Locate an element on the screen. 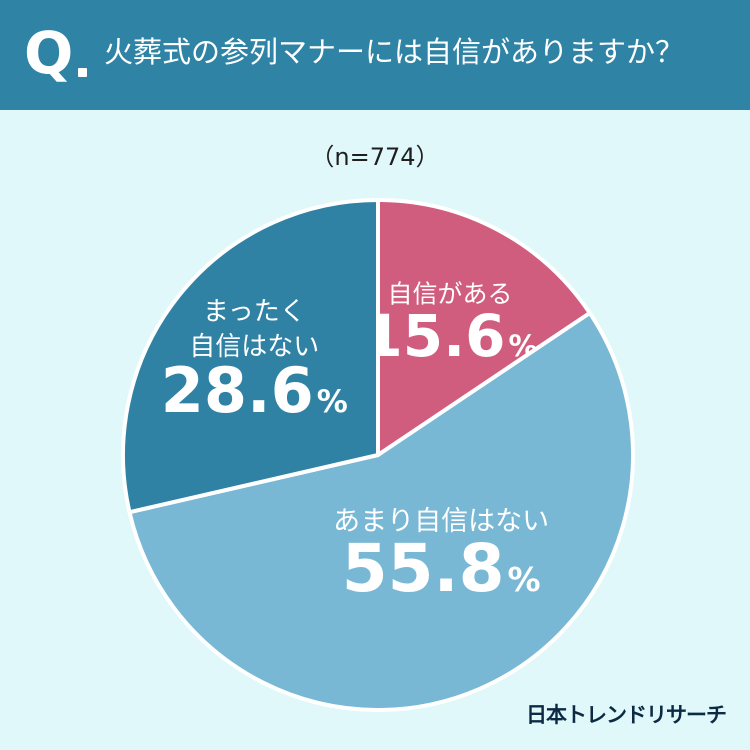 The image size is (750, 750). brand-logo: 日本トレンドリサーチ is located at coordinates (626, 715).